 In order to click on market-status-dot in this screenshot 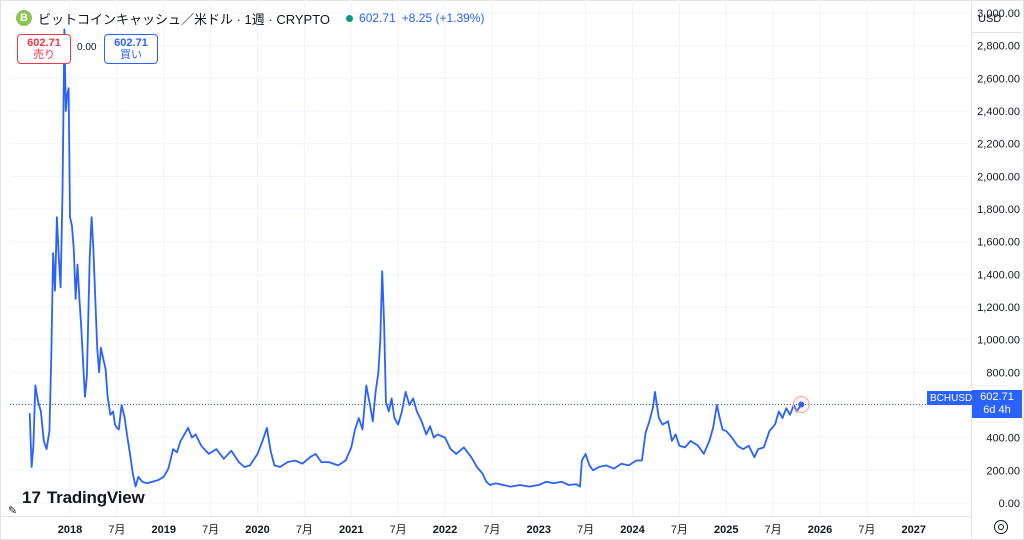, I will do `click(350, 18)`.